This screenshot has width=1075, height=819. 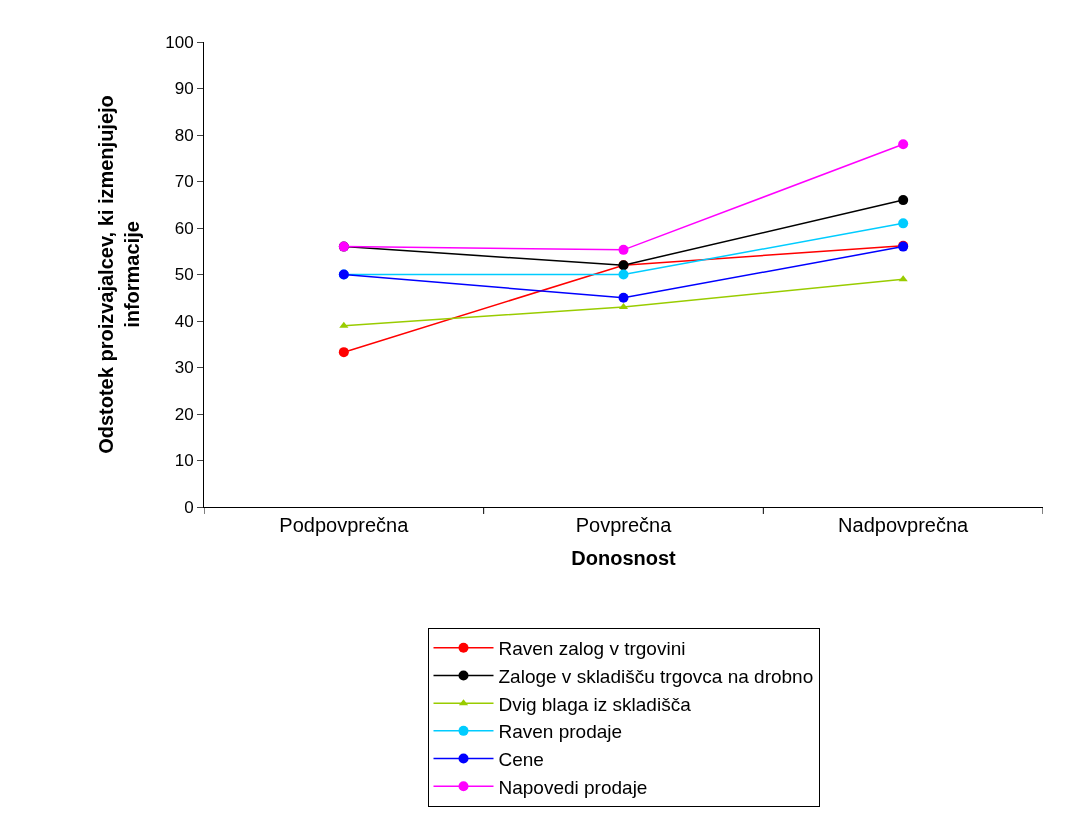 I want to click on y-tick-label: 70, so click(x=184, y=182).